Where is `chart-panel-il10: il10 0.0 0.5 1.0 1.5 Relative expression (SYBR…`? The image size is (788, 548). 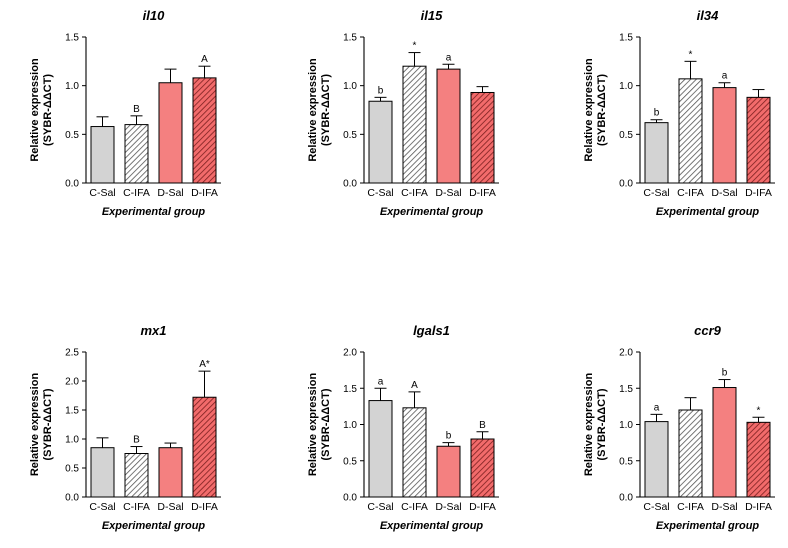
chart-panel-il10: il10 0.0 0.5 1.0 1.5 Relative expression (SYBR… is located at coordinates (125, 113).